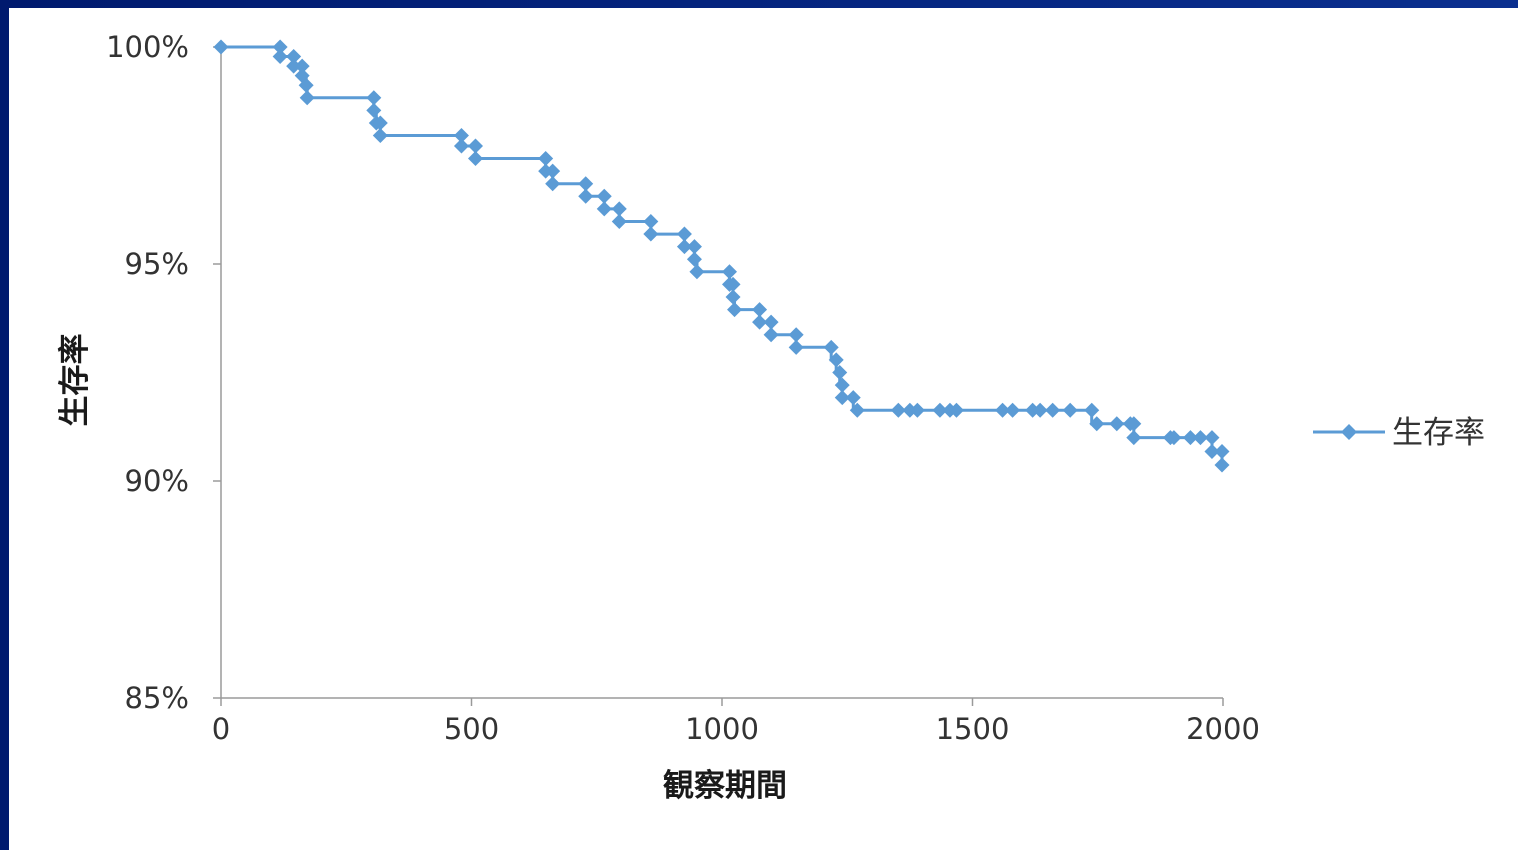  I want to click on x-tick-label: 0, so click(221, 729).